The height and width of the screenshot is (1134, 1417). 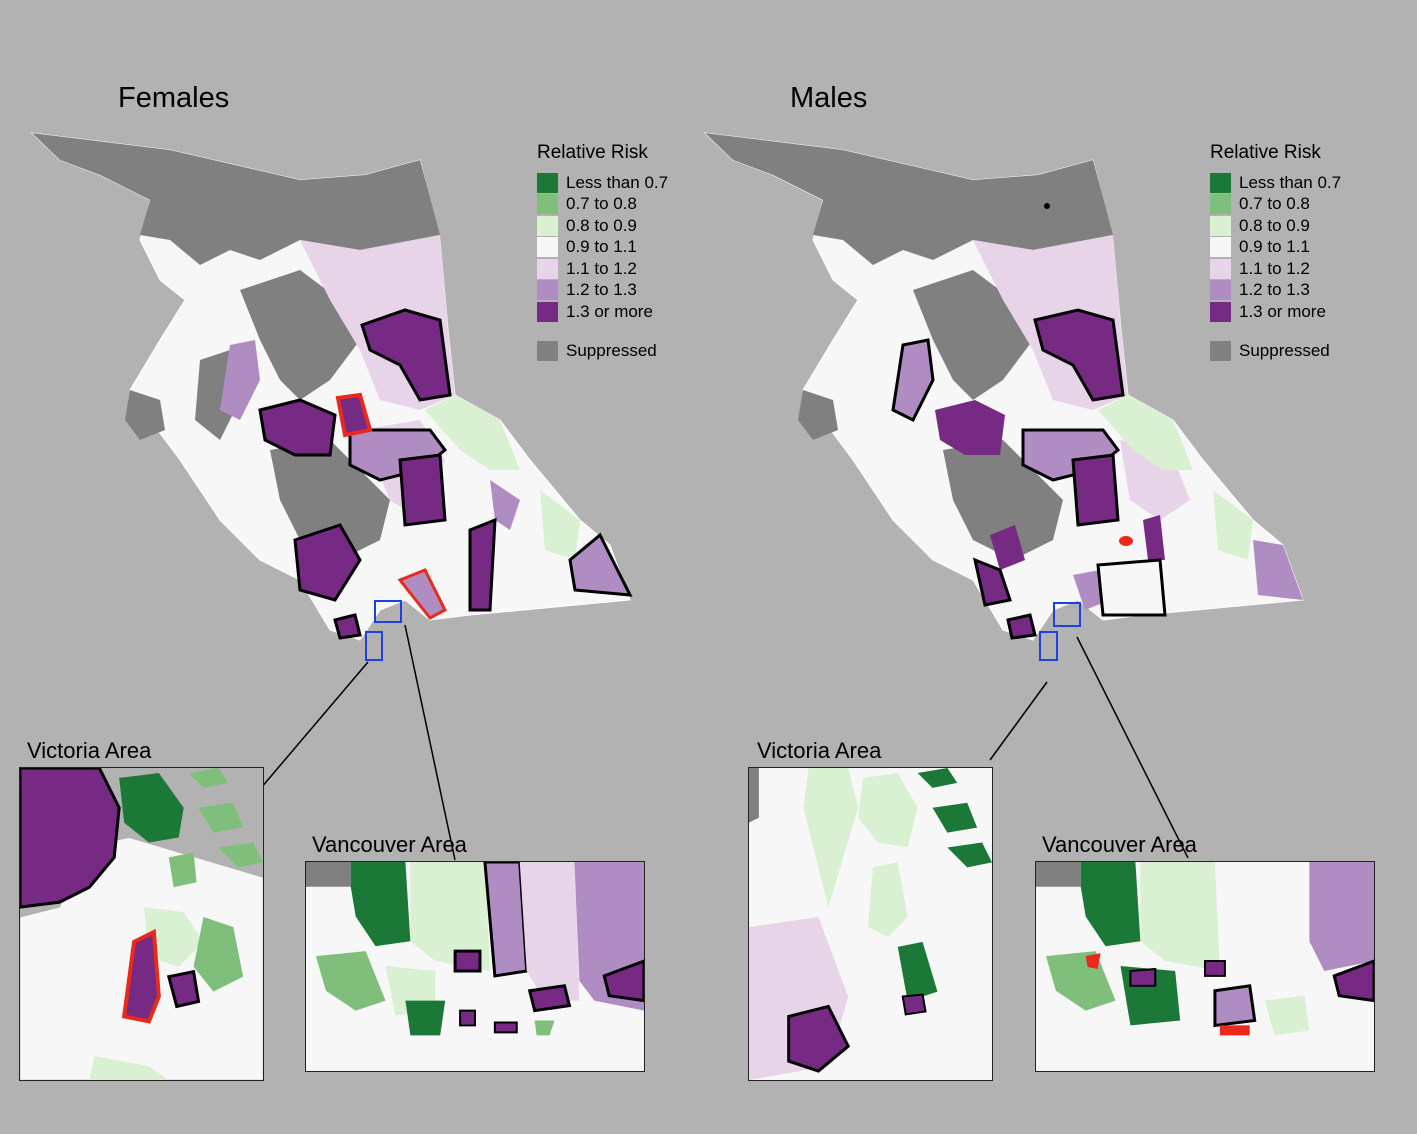 What do you see at coordinates (472, 432) in the screenshot?
I see `females-region-rr-0.8-a` at bounding box center [472, 432].